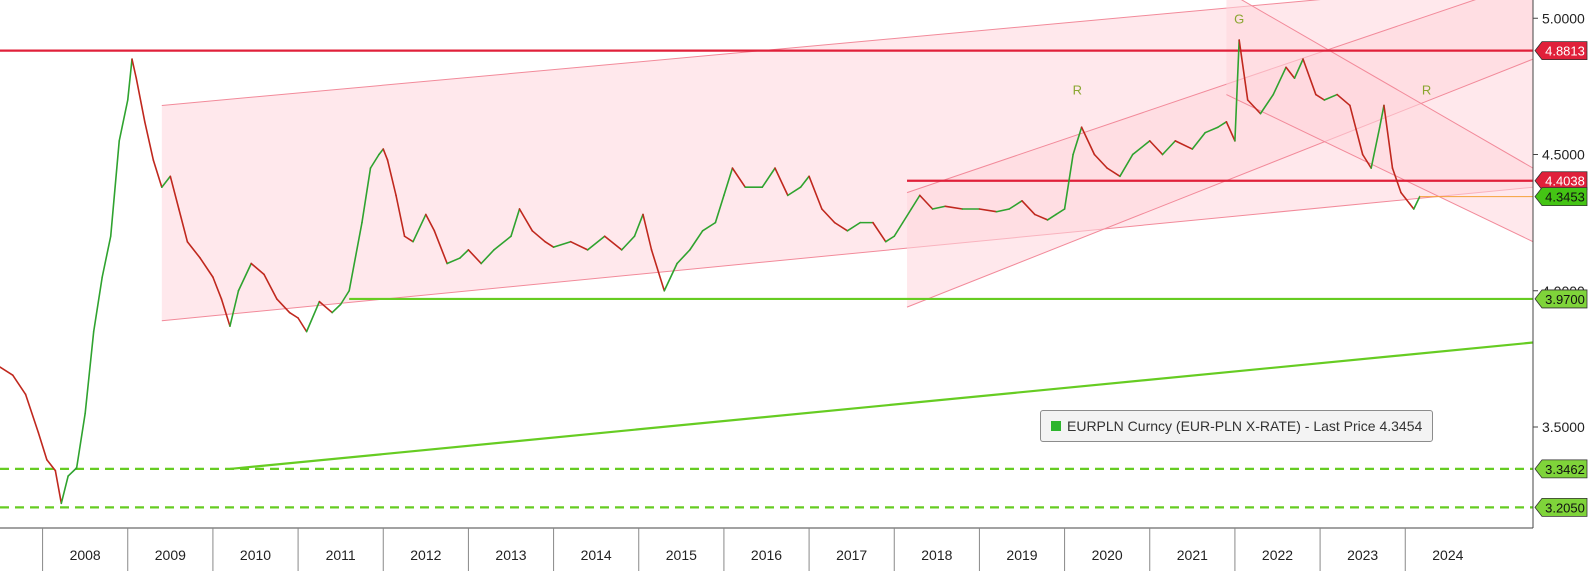  Describe the element at coordinates (1252, 55) in the screenshot. I see `markers-layer: G R R` at that location.